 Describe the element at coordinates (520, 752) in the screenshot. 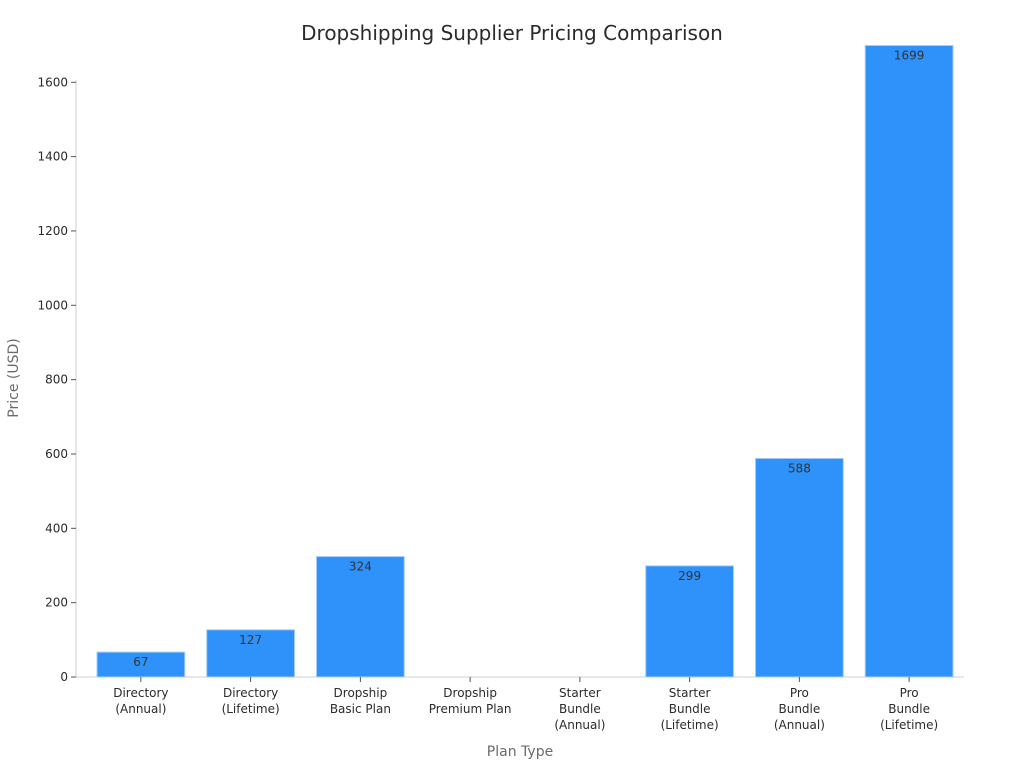

I see `x-axis-label: Plan Type` at that location.